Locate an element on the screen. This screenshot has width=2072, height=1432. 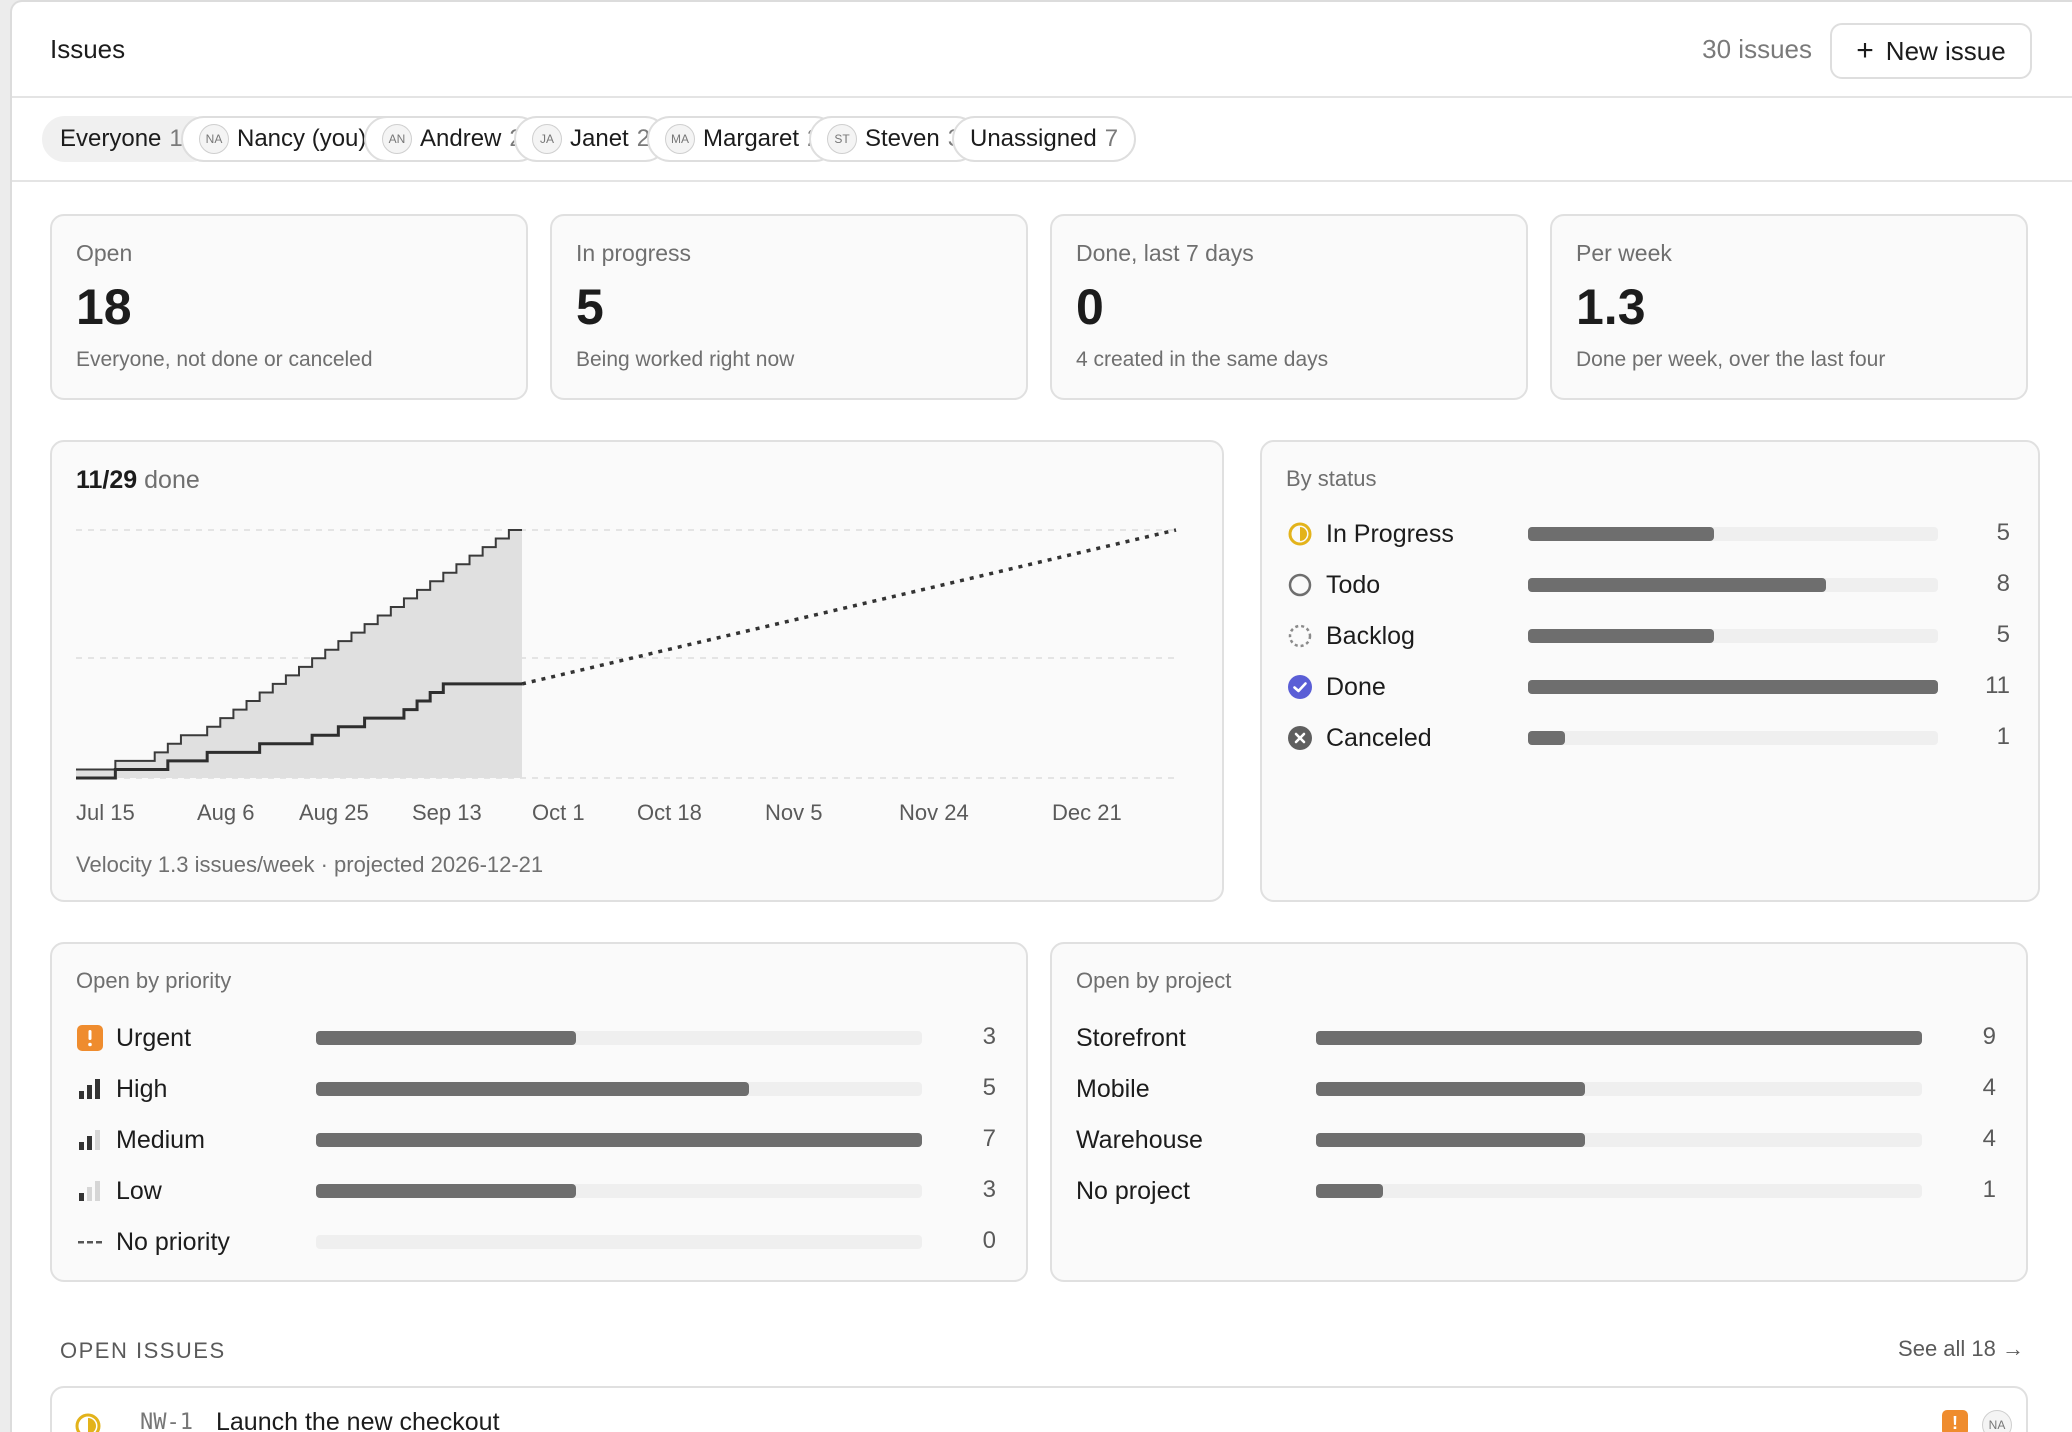
chart-title: 11/29 done is located at coordinates (138, 480).